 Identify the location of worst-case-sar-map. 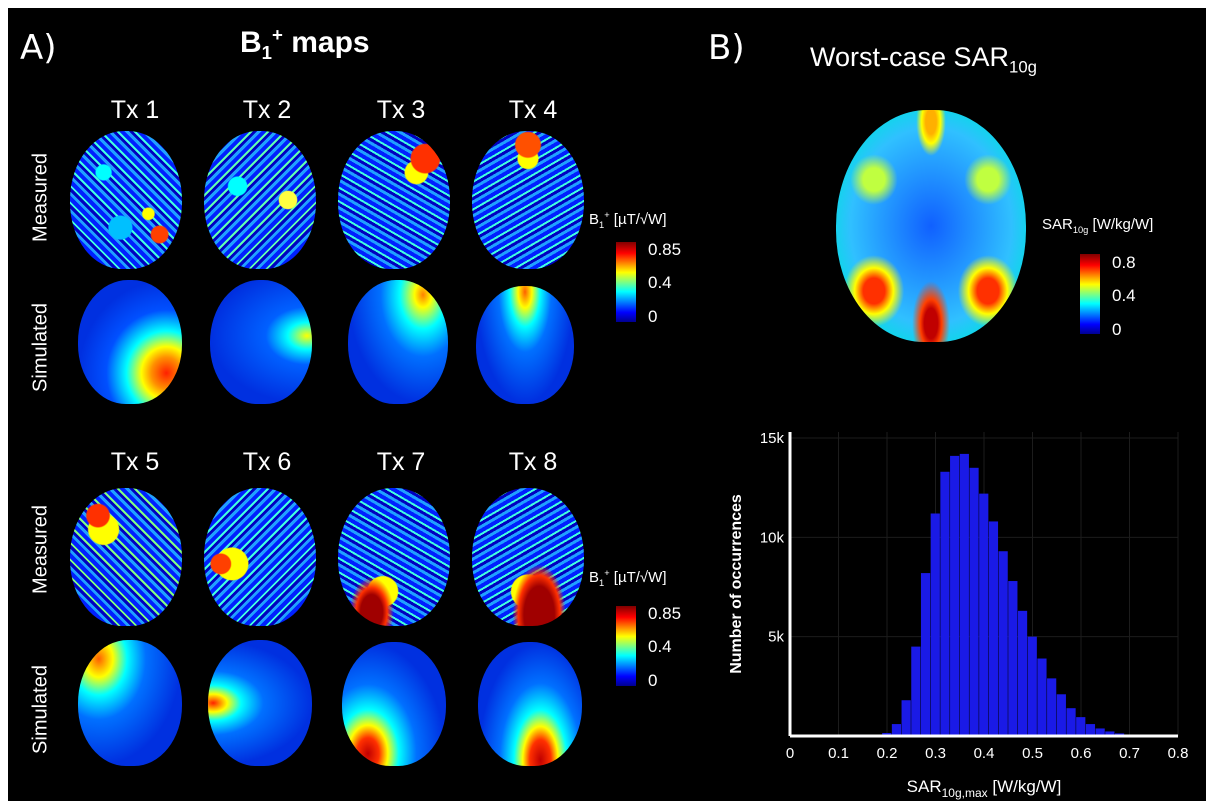
(931, 226).